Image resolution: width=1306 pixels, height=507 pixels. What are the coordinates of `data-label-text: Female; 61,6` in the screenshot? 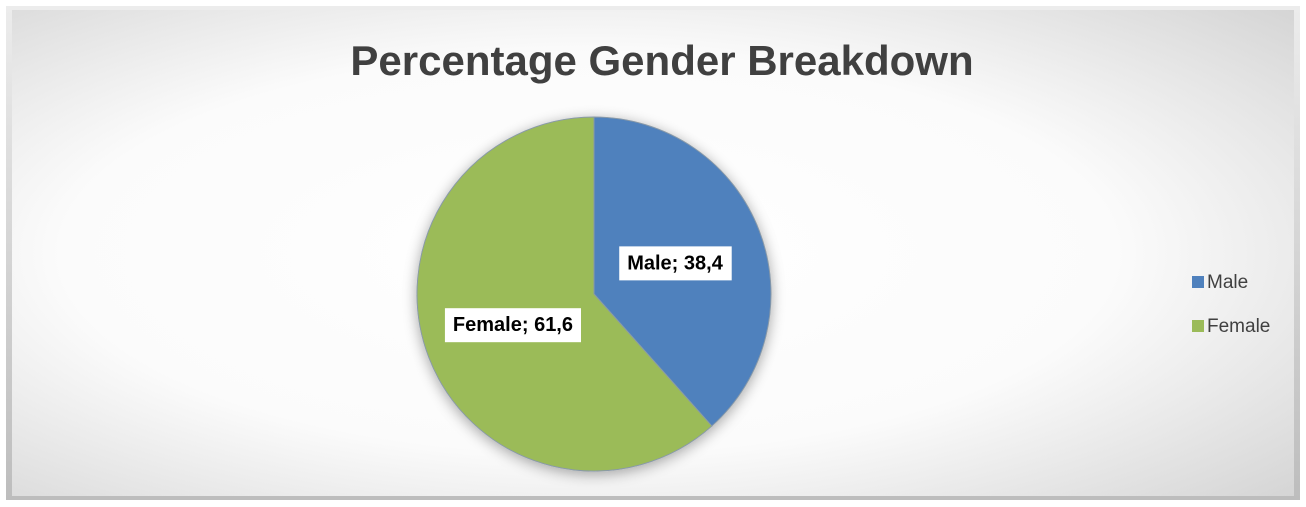 It's located at (513, 325).